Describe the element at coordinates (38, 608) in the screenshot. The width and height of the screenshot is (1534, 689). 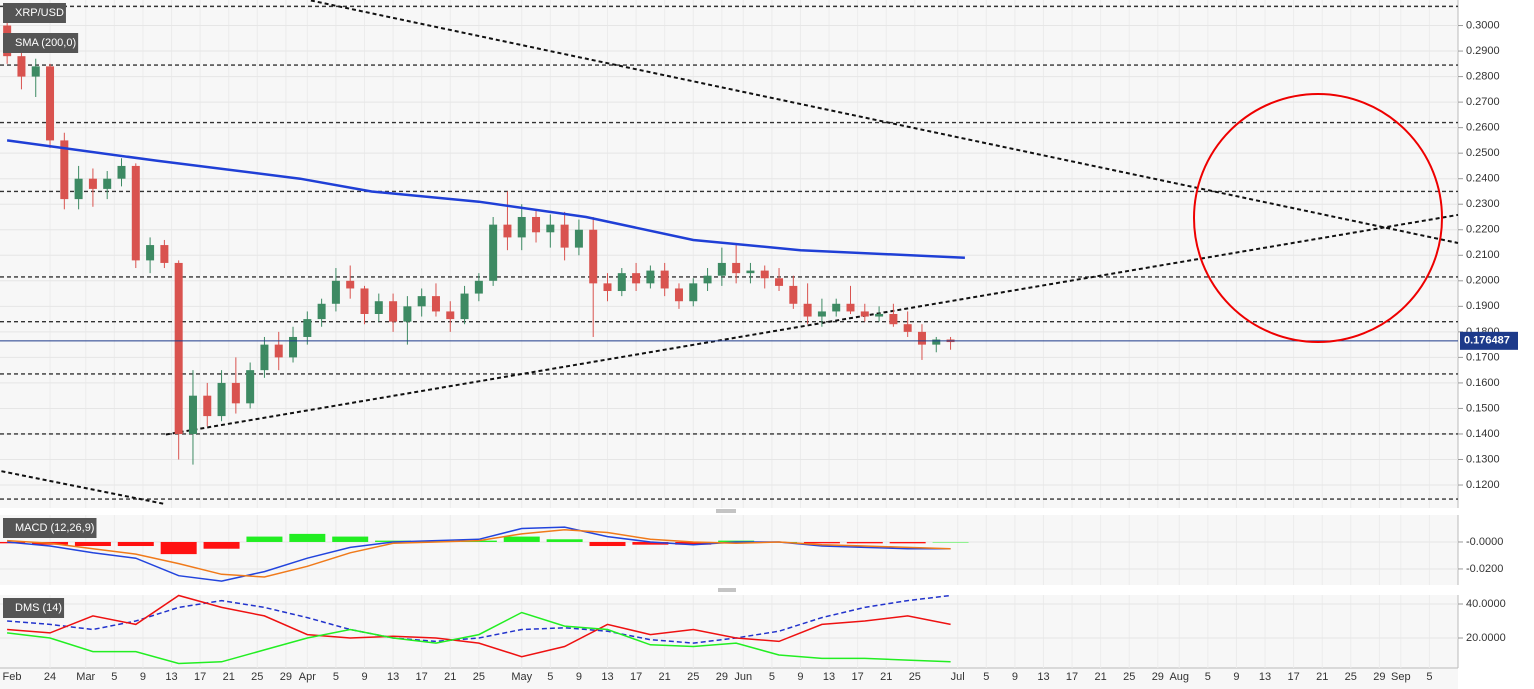
I see `panel-title: DMS (14)` at that location.